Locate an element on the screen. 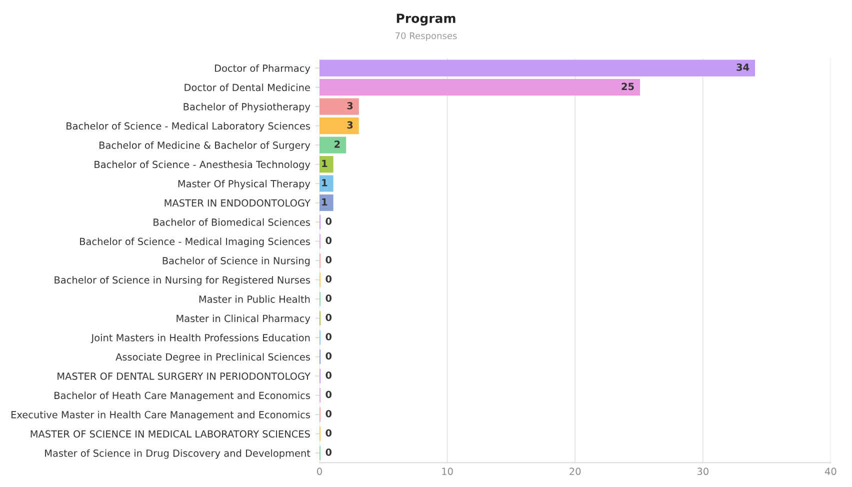 The width and height of the screenshot is (852, 487). y-tick-label: Bachelor of Heath Care Management and Economics is located at coordinates (182, 396).